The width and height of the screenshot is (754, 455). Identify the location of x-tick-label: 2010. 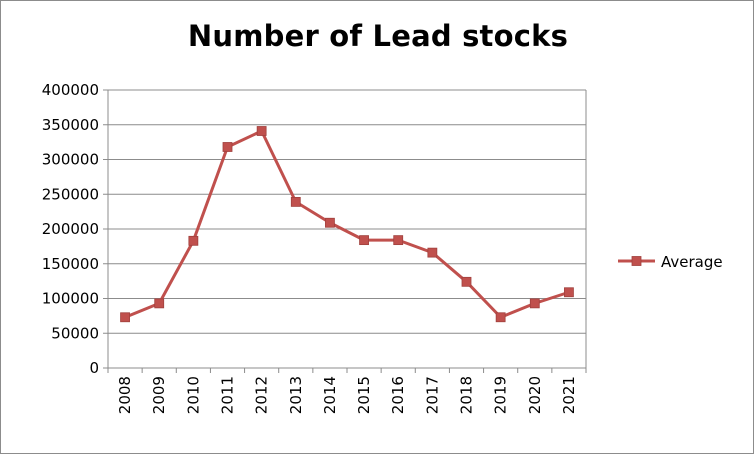
(193, 395).